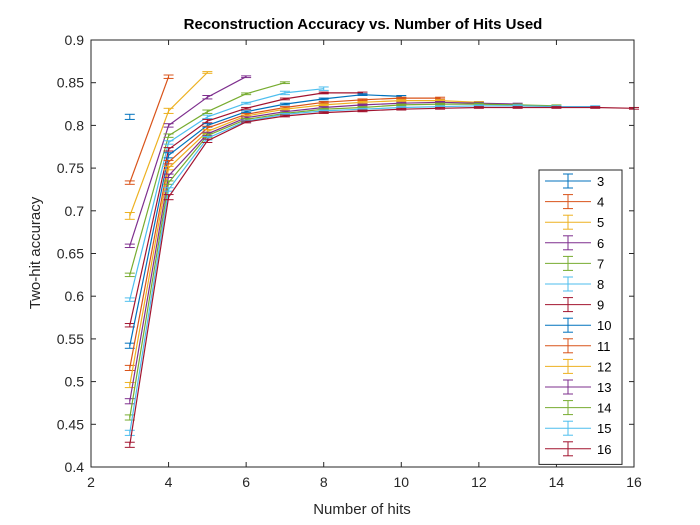 The image size is (700, 525). What do you see at coordinates (604, 408) in the screenshot?
I see `legend-label-14: 14` at bounding box center [604, 408].